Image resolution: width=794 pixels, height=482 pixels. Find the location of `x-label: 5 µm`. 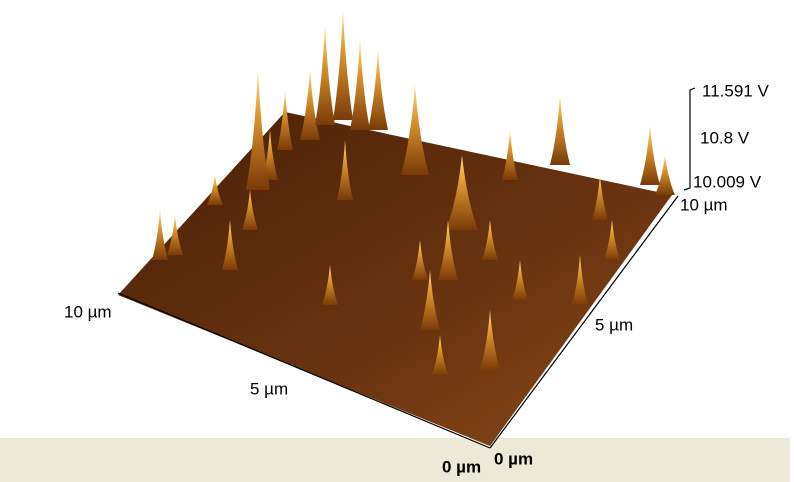

x-label: 5 µm is located at coordinates (269, 388).